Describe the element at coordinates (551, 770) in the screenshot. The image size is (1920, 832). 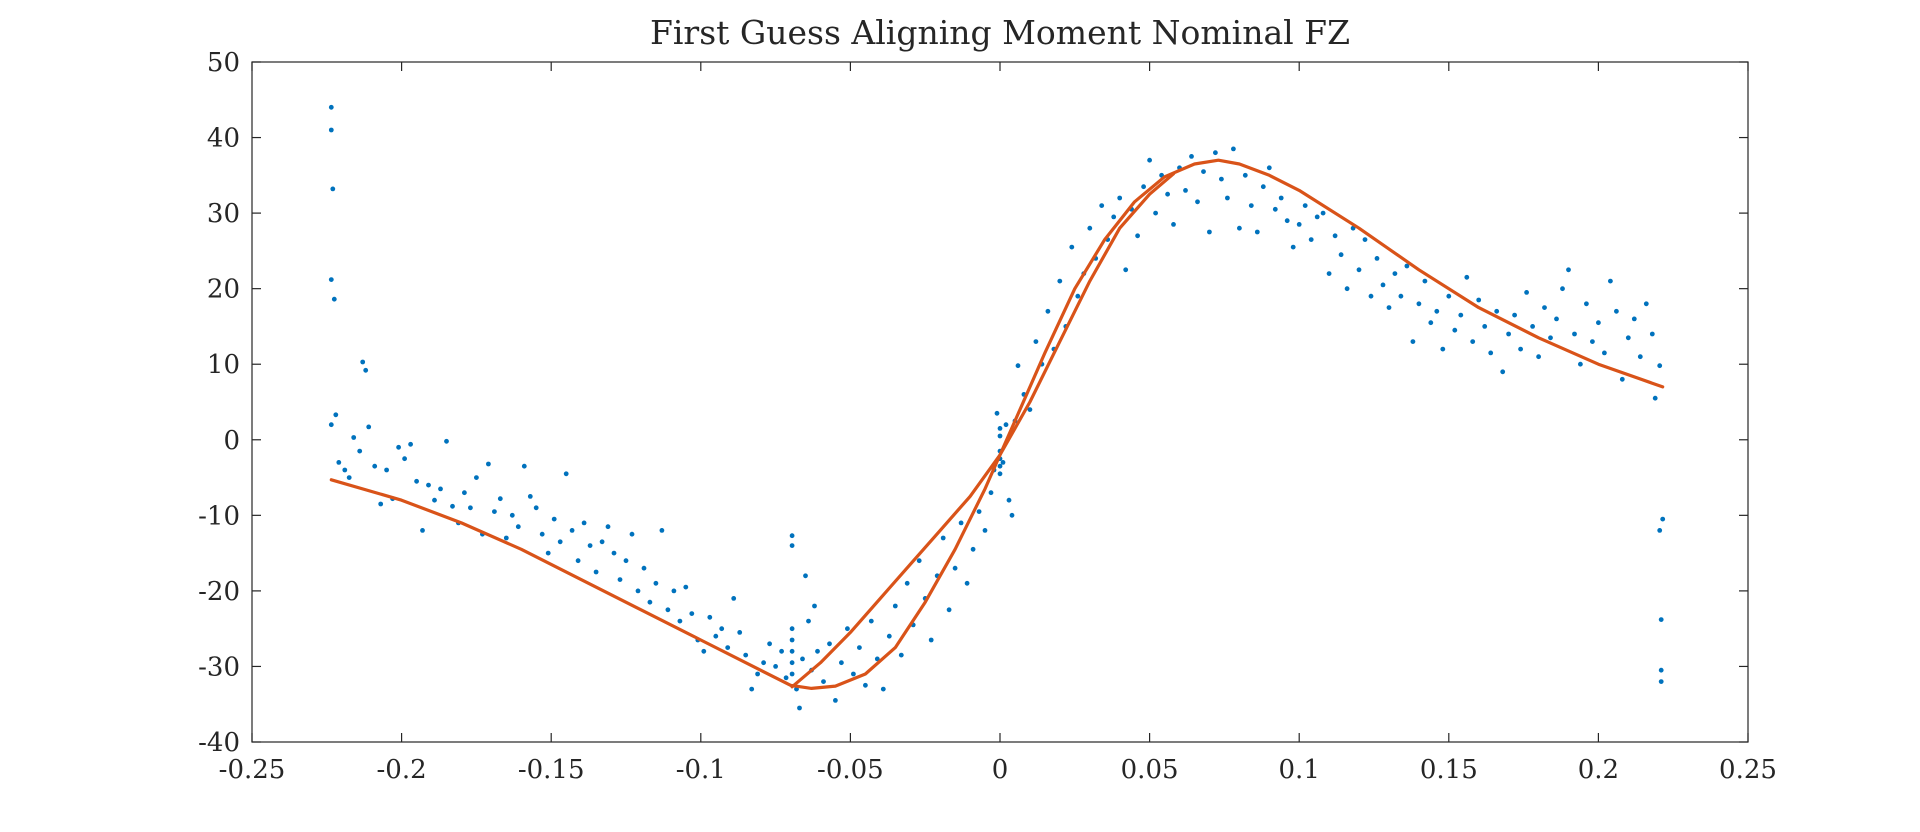
I see `x-tick-label: -0.15` at that location.